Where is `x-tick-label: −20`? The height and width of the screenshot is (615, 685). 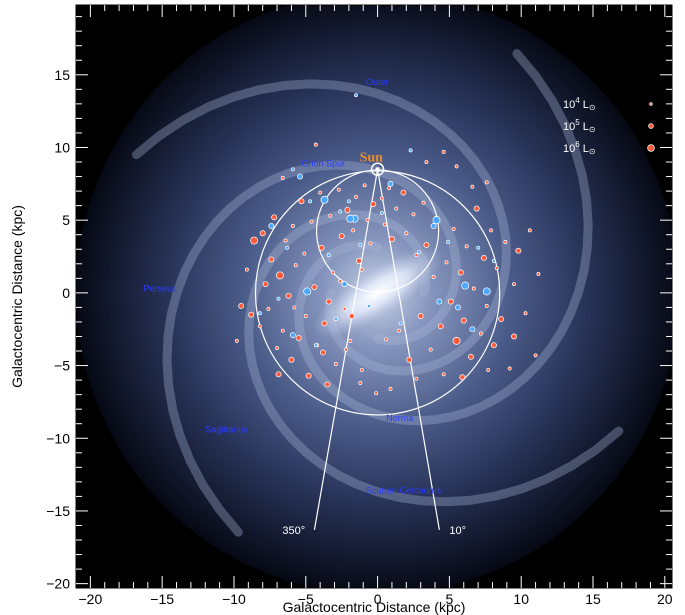
x-tick-label: −20 is located at coordinates (90, 599).